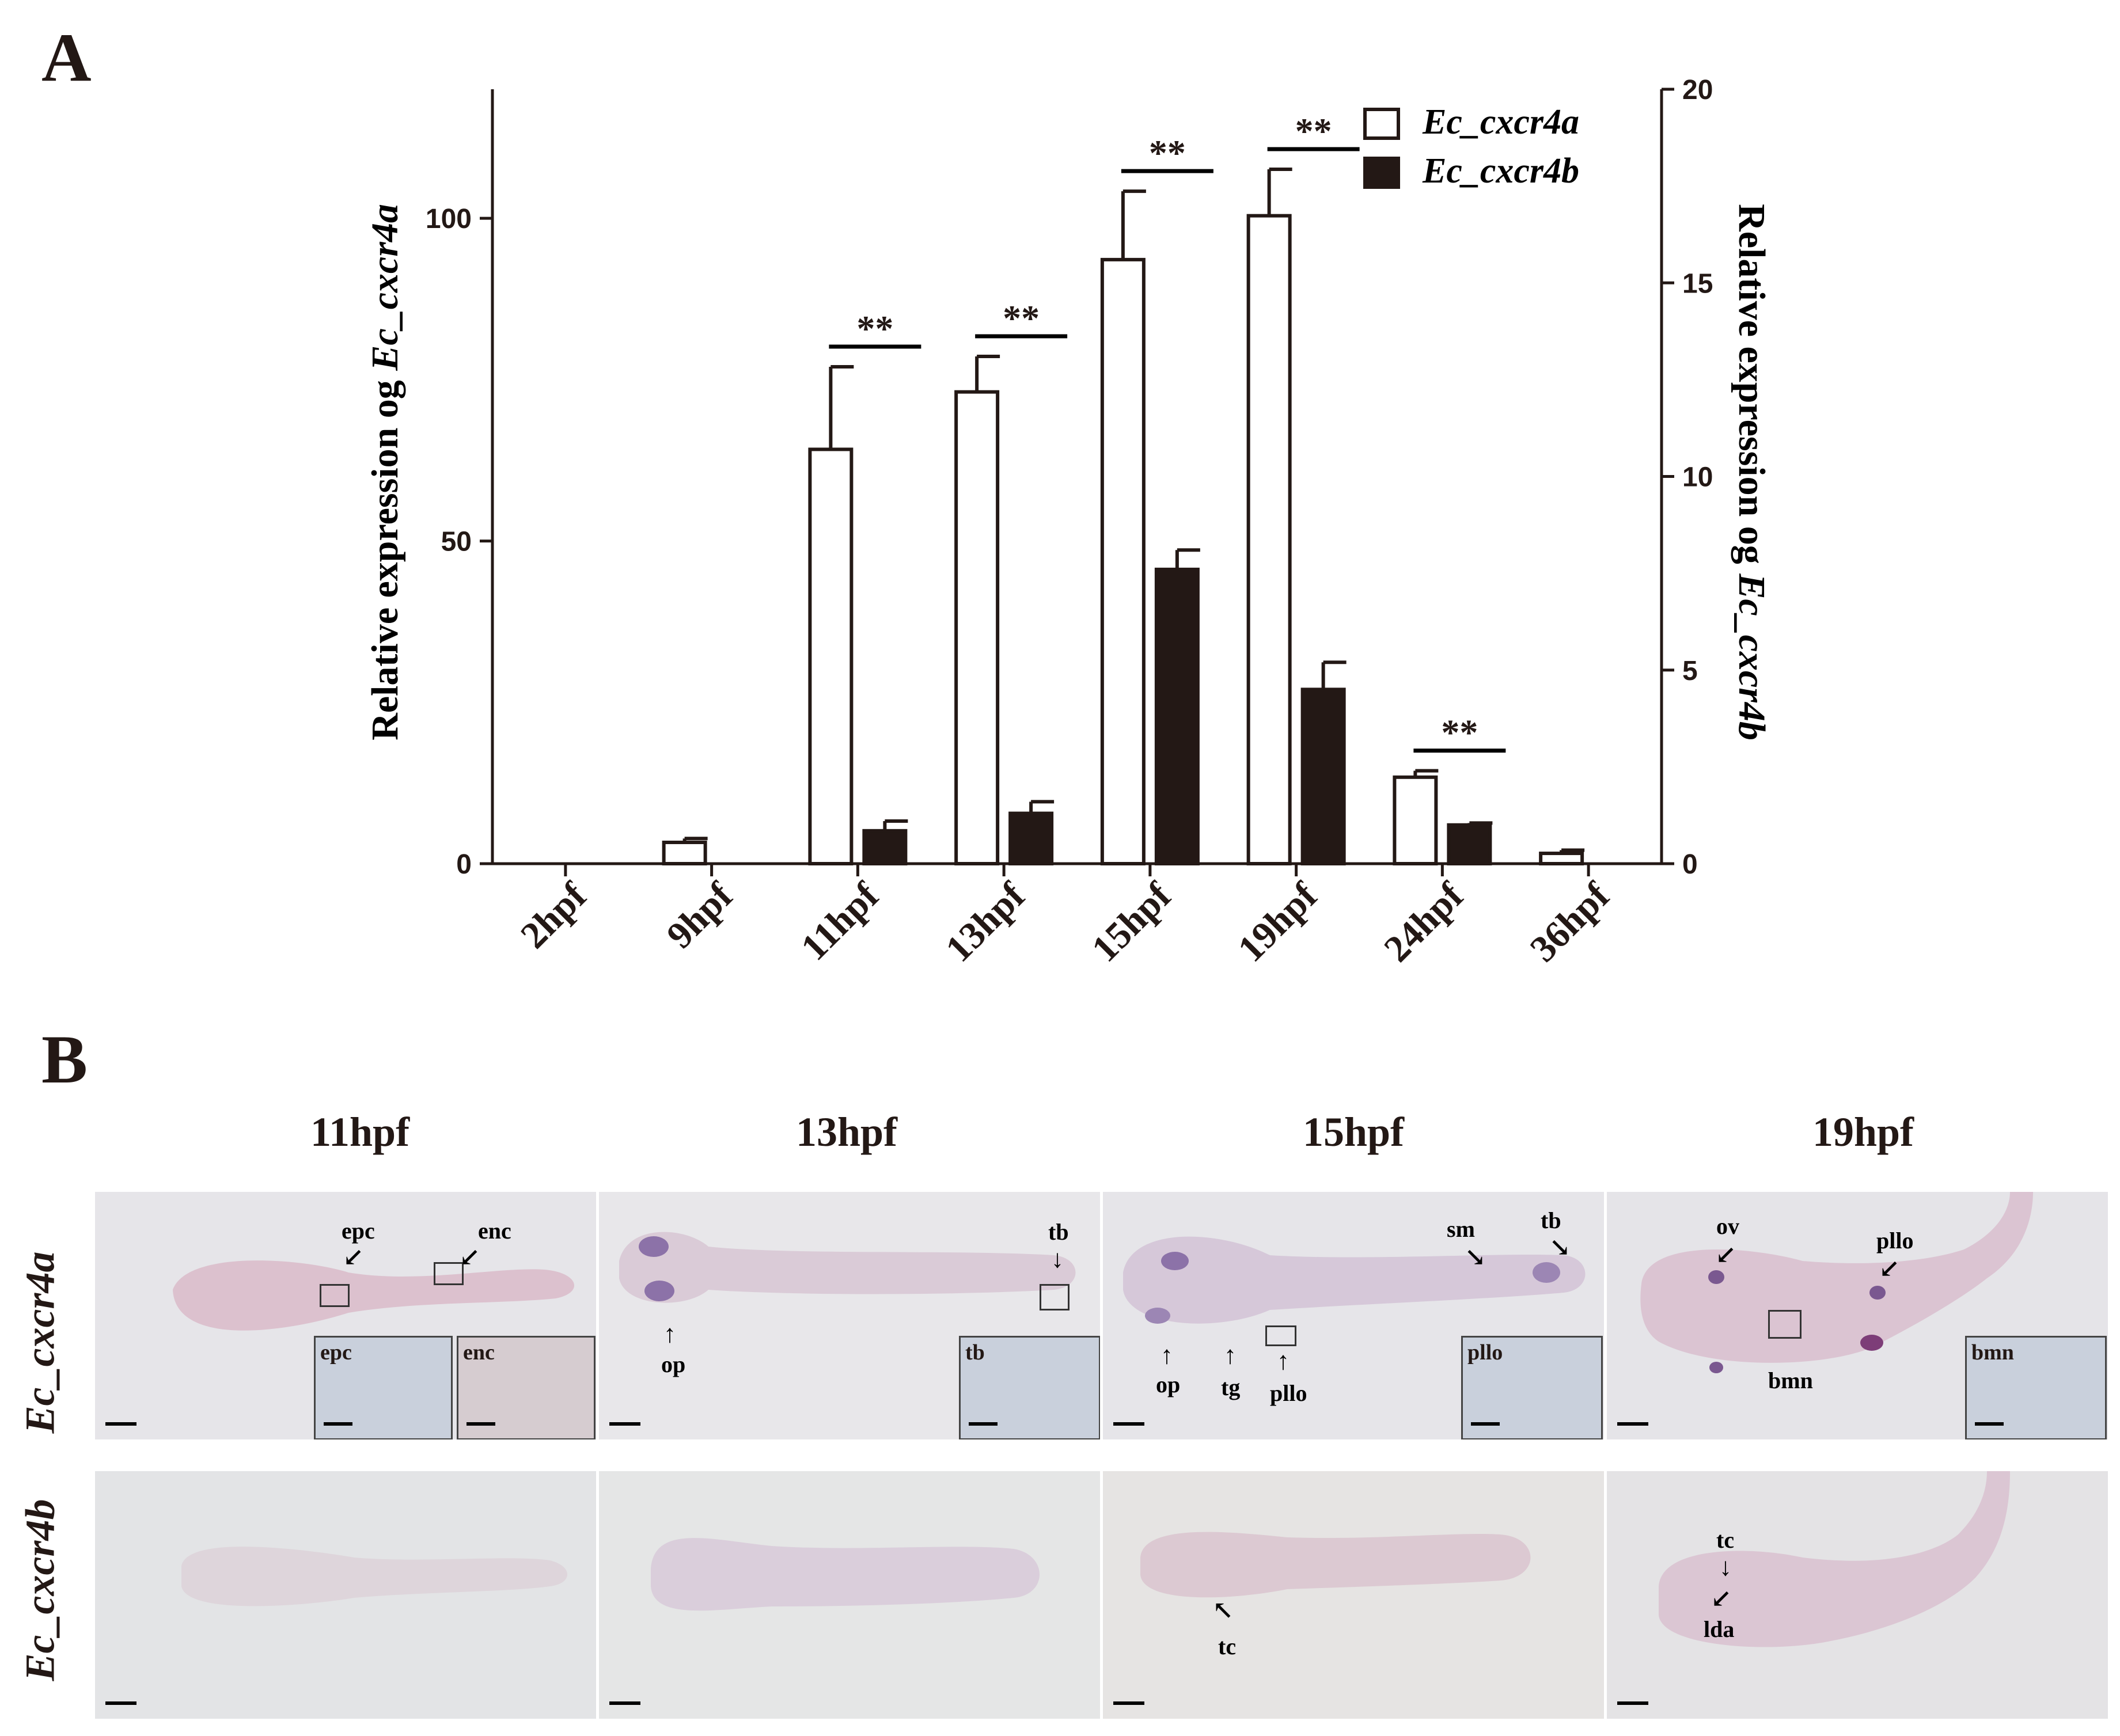 The image size is (2120, 1736). I want to click on inset-enc: enc, so click(526, 1387).